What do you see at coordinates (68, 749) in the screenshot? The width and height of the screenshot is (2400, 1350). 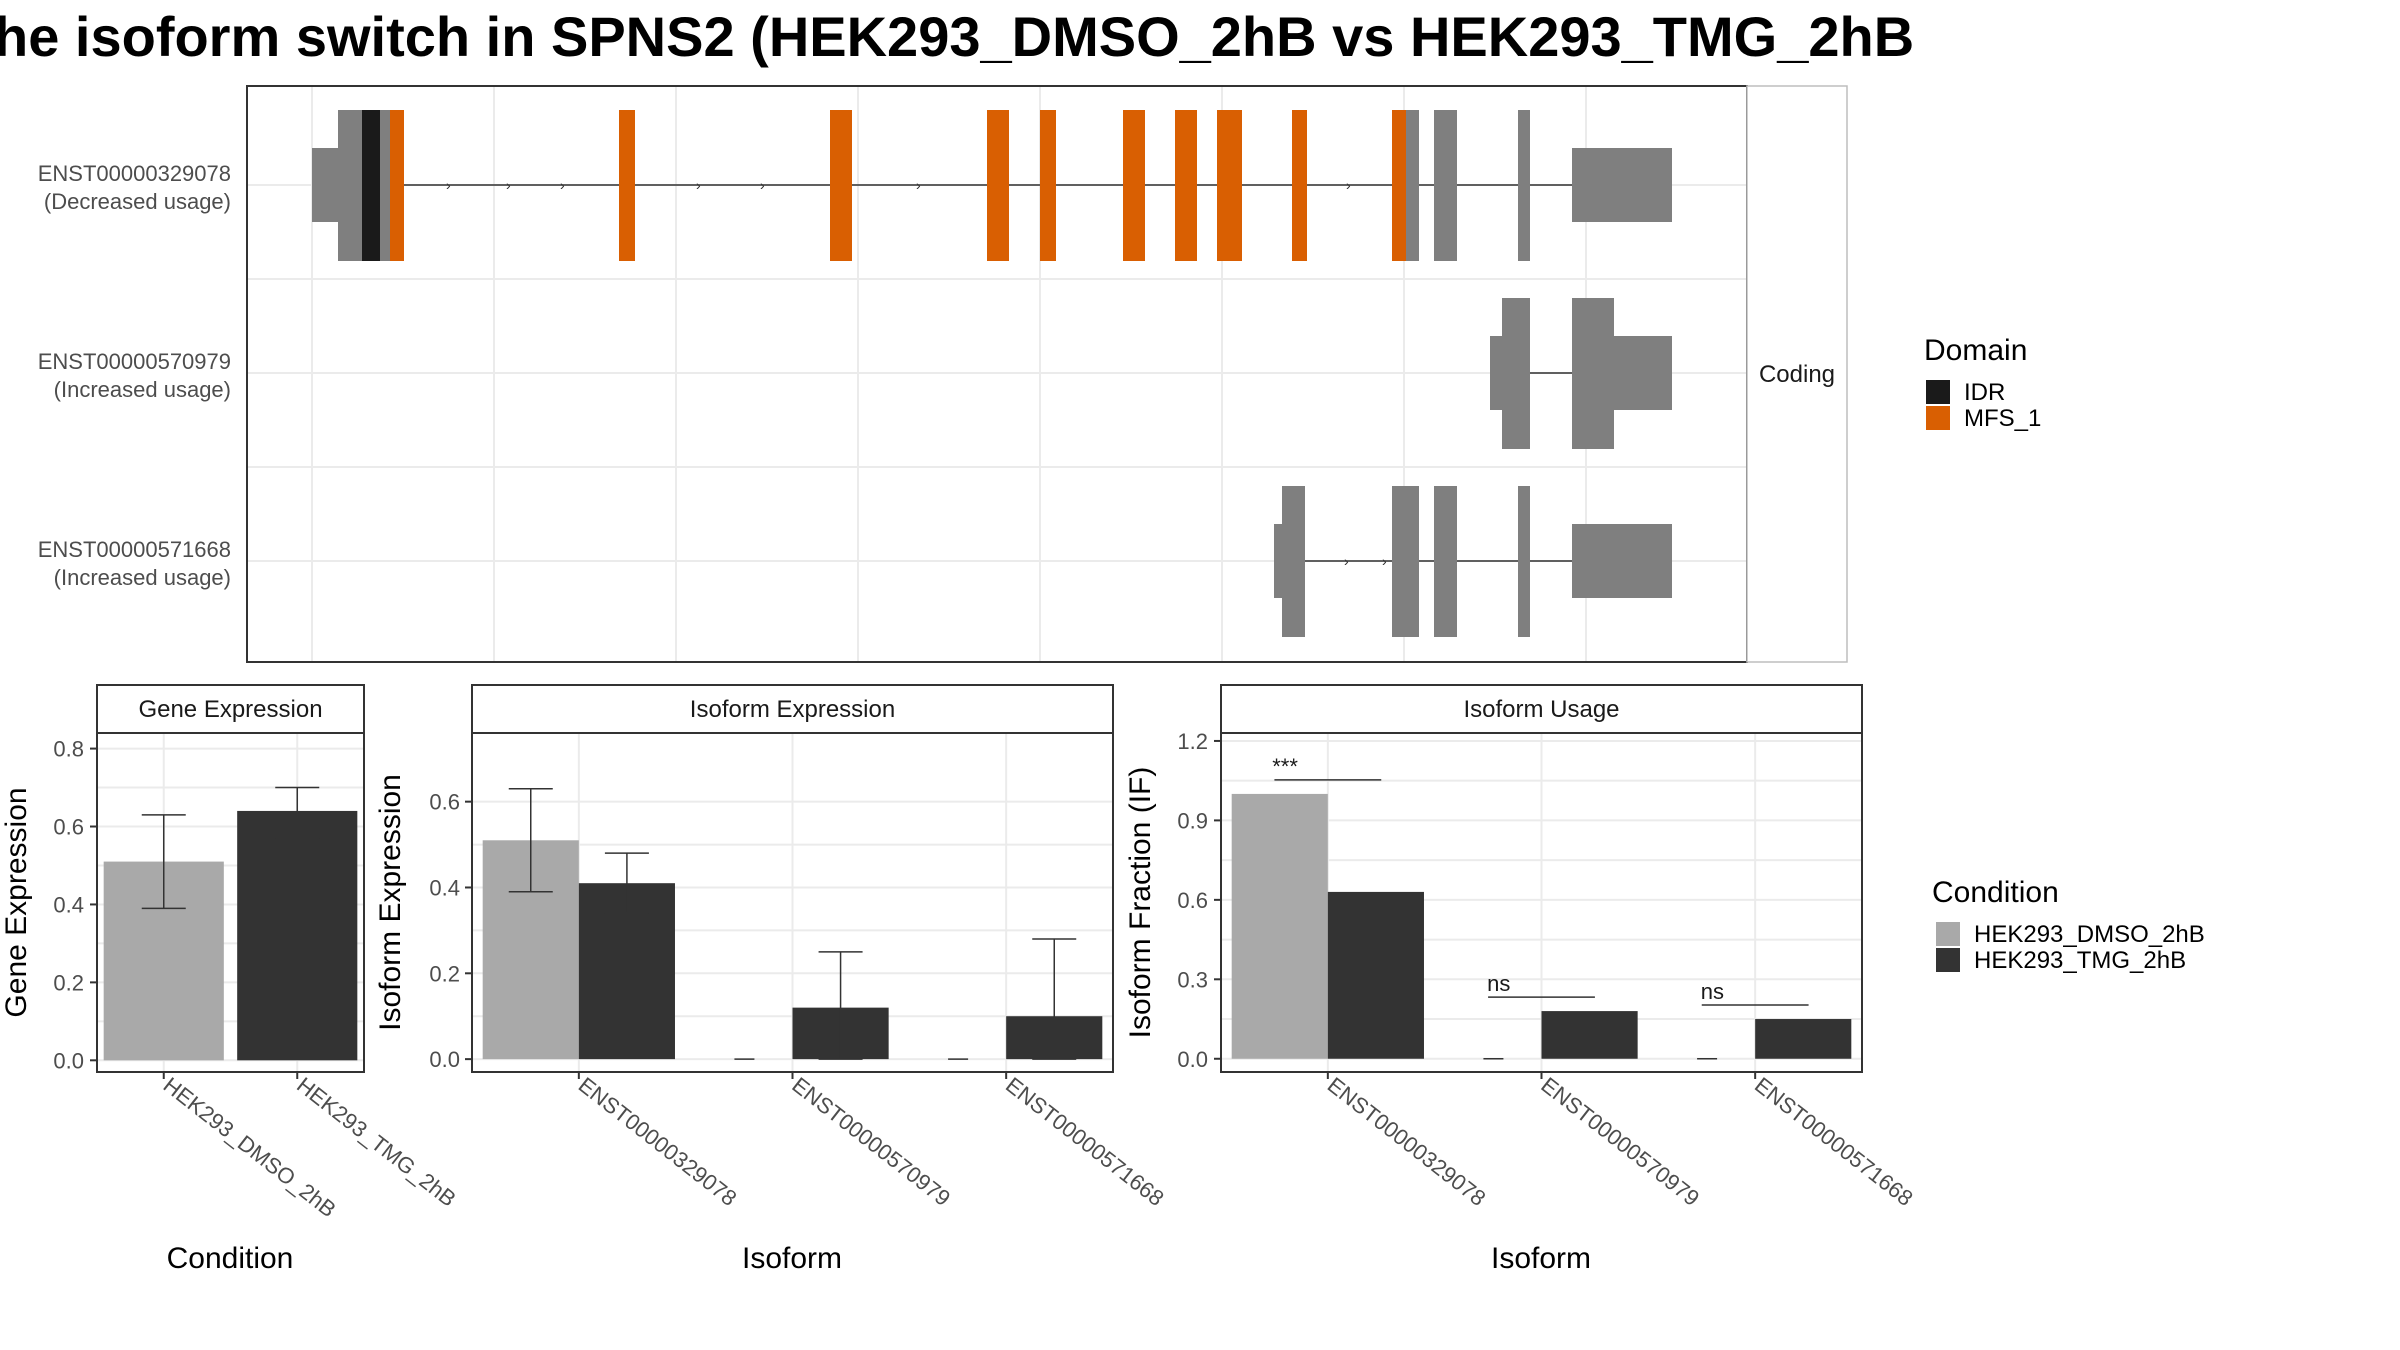 I see `y-tick-label: 0.8` at bounding box center [68, 749].